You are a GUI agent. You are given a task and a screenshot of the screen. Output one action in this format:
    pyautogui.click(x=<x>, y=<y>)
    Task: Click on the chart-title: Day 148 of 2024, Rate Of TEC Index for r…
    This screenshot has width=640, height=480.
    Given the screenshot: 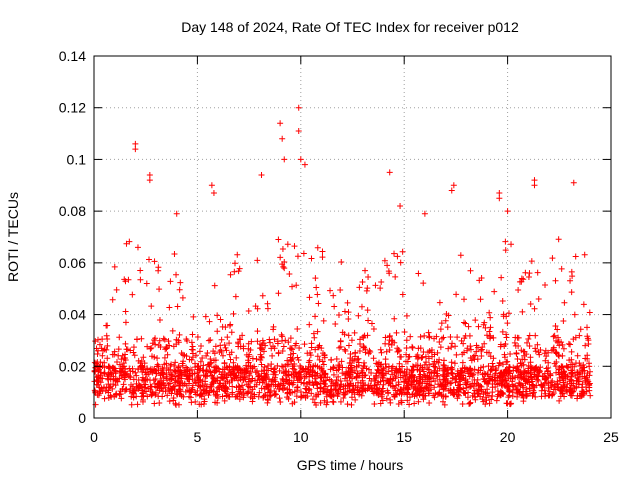 What is the action you would take?
    pyautogui.click(x=350, y=27)
    